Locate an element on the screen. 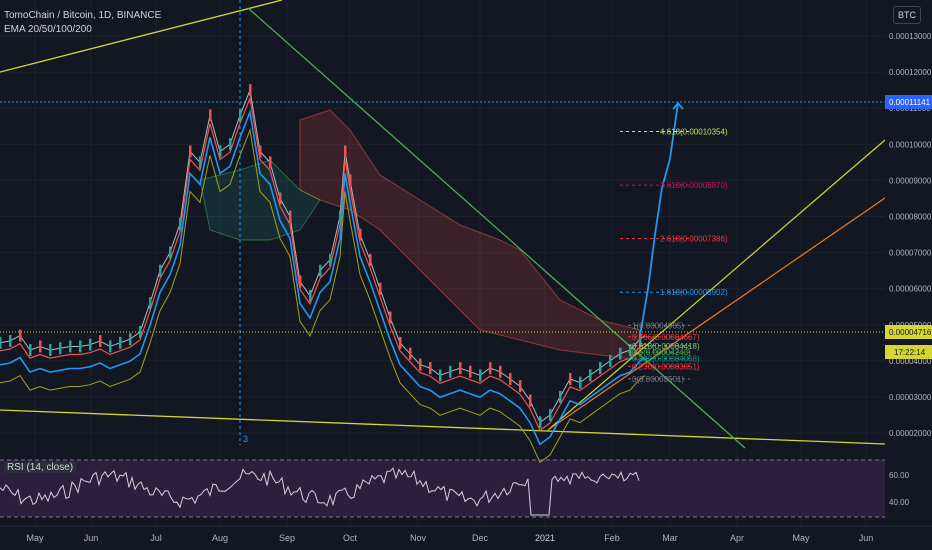 The width and height of the screenshot is (932, 550). fib-level-label: 0.382(0.00004068) is located at coordinates (666, 358).